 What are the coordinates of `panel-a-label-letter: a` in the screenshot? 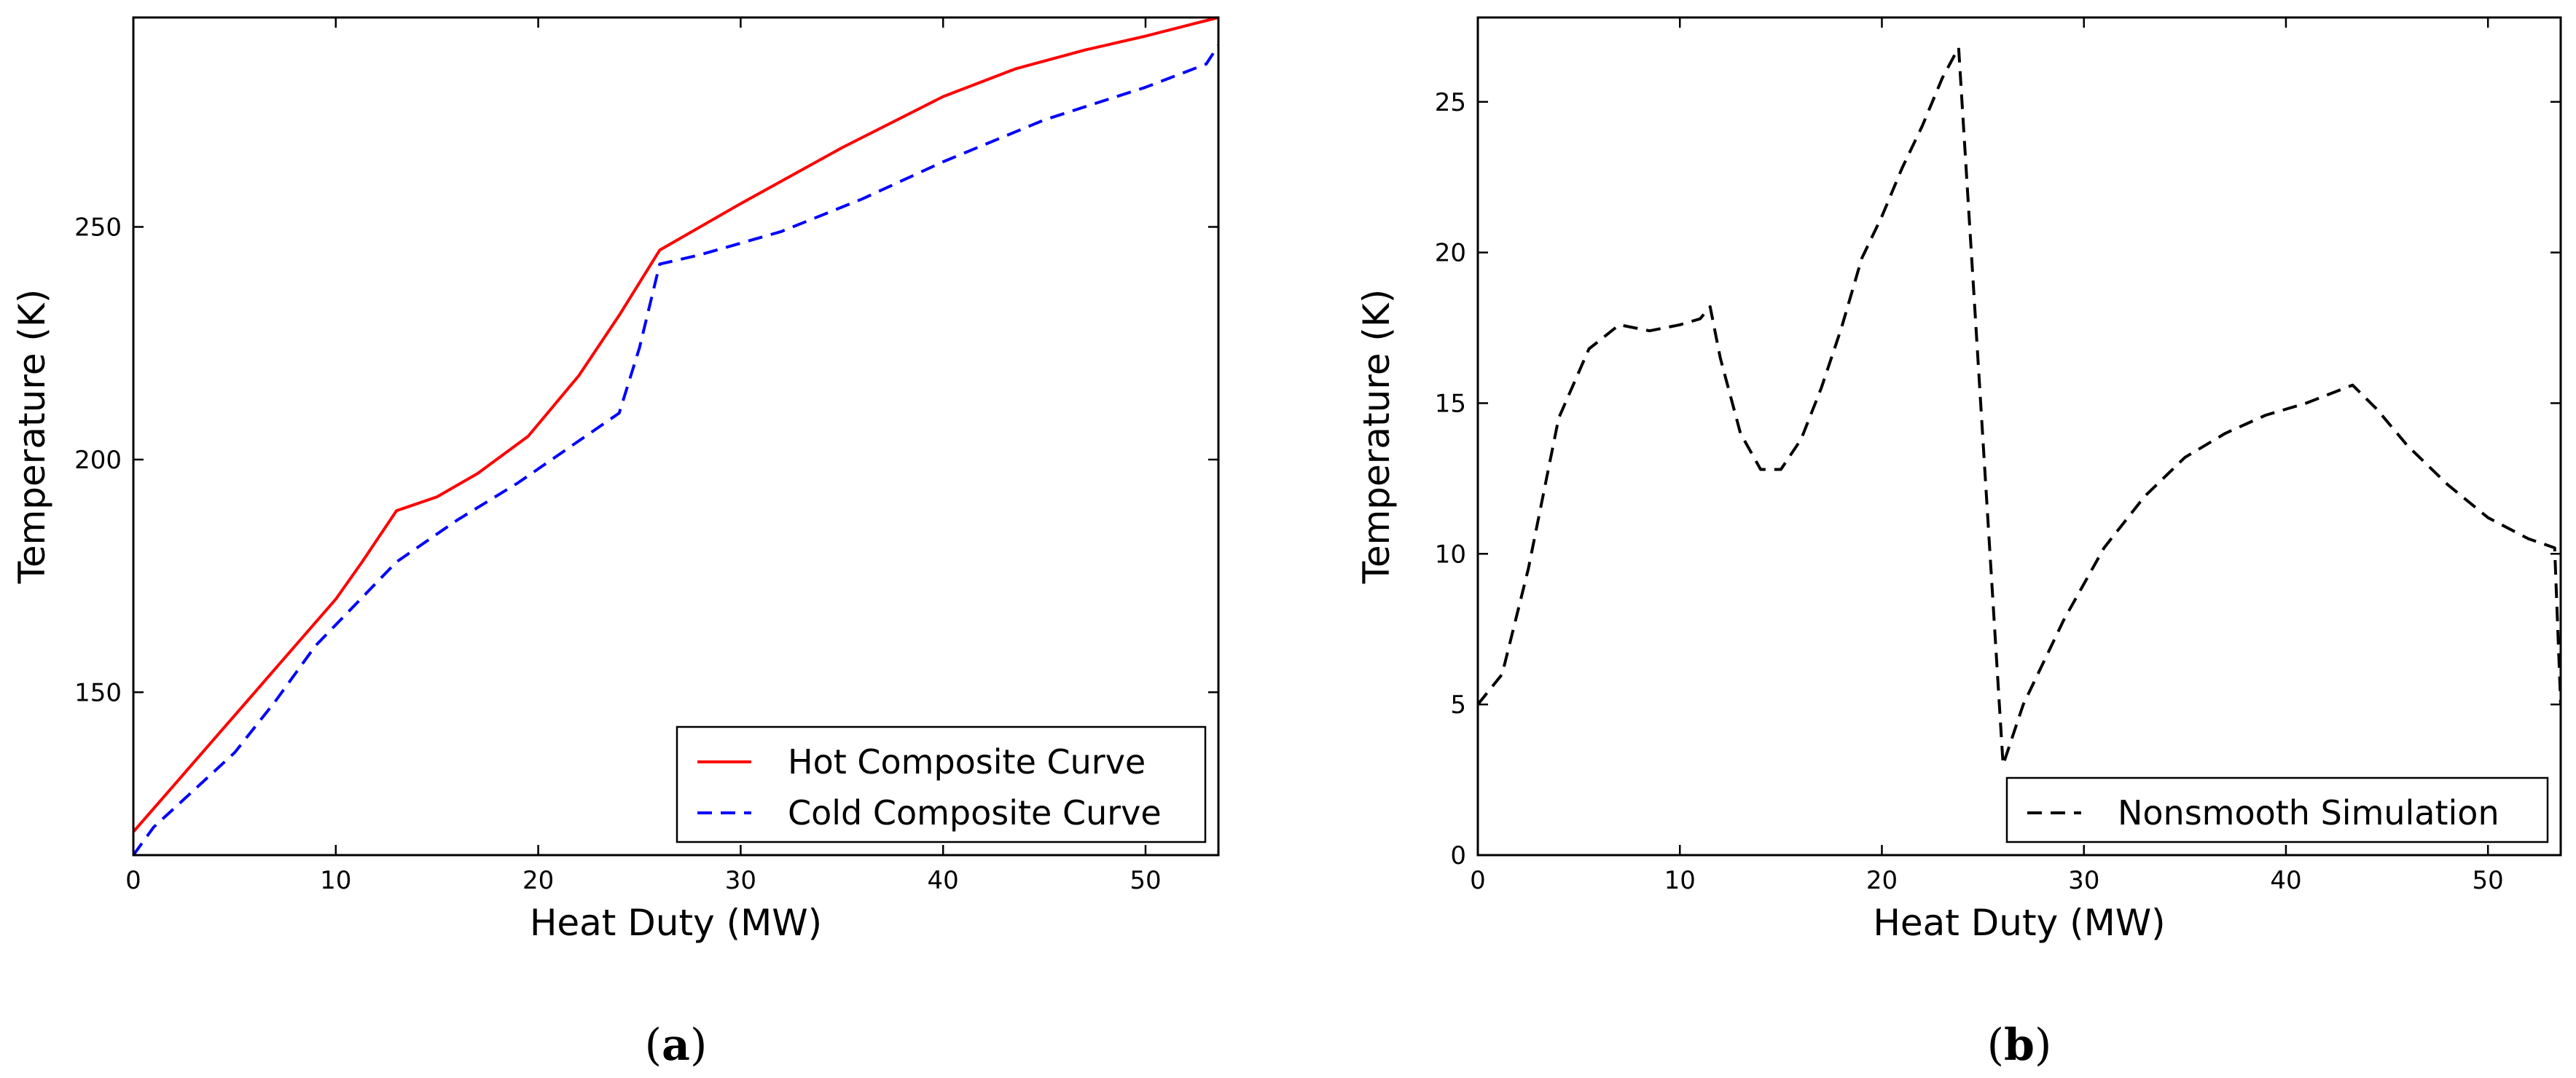 It's located at (676, 1045).